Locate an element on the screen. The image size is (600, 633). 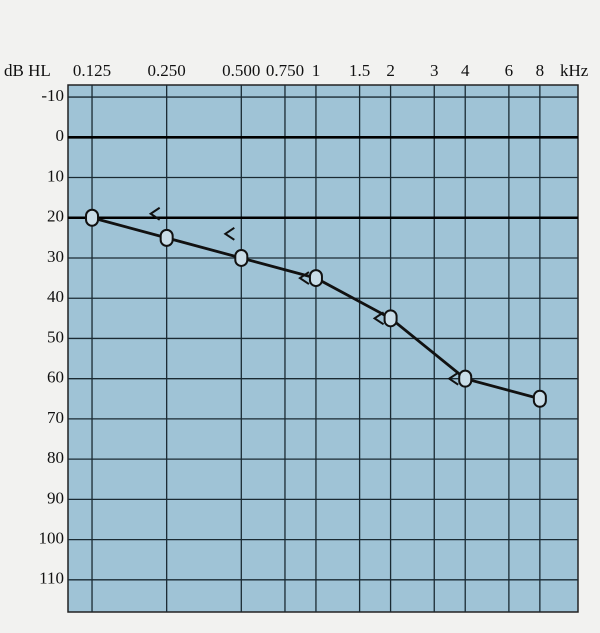
y-tick-label: 60 is located at coordinates (55, 377).